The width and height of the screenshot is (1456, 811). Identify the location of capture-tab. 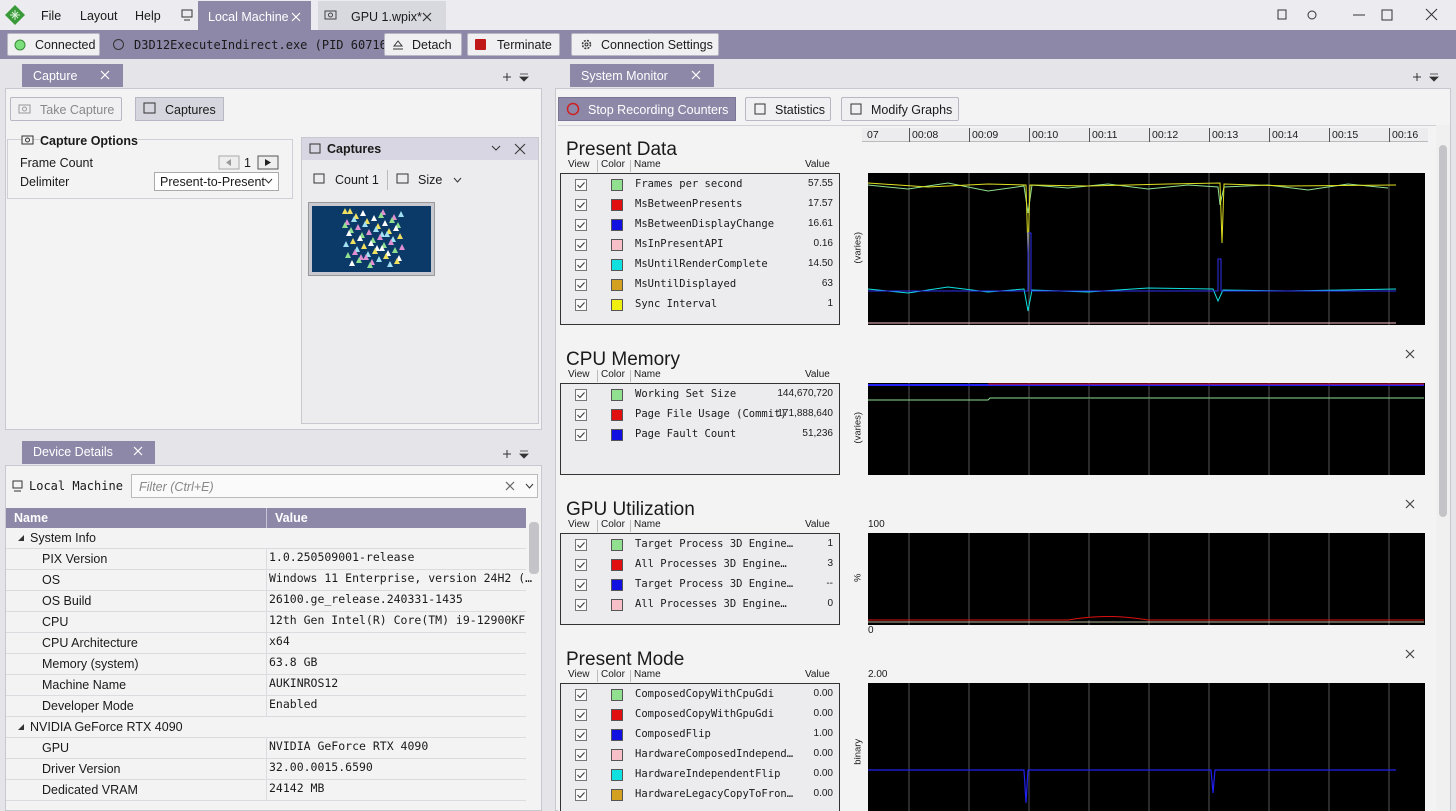
(72, 75).